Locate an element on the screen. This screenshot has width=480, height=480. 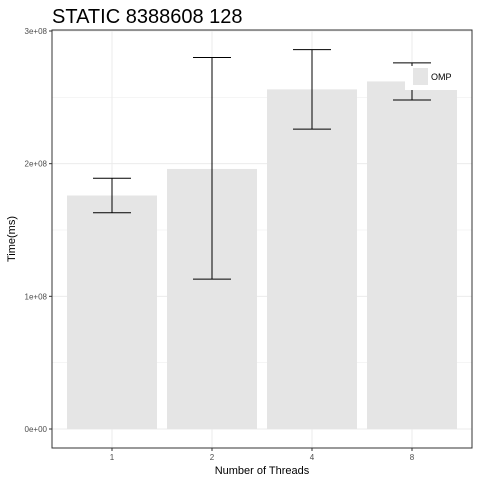
x-tick-label: 4 is located at coordinates (312, 457).